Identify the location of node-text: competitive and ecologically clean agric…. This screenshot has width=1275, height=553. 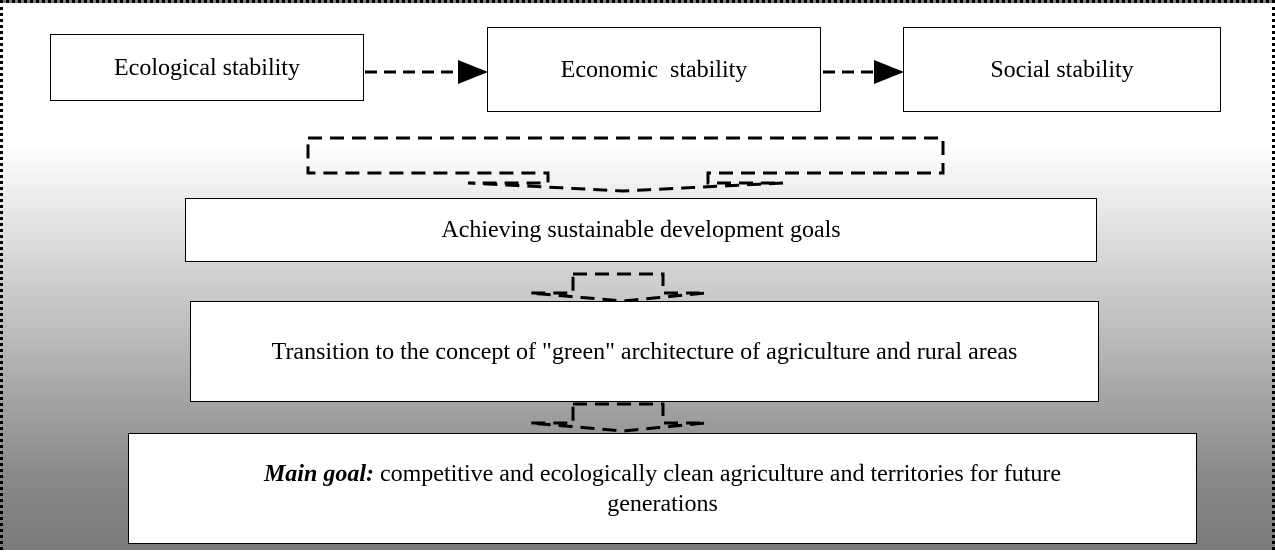
(720, 488).